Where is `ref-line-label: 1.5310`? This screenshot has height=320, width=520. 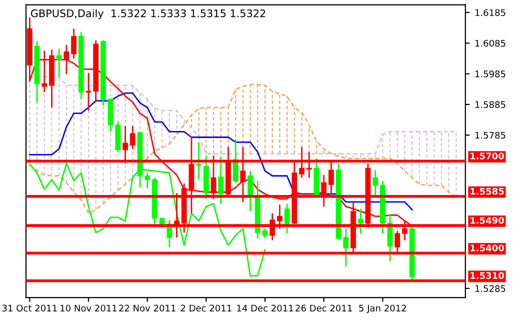
ref-line-label: 1.5310 is located at coordinates (487, 275).